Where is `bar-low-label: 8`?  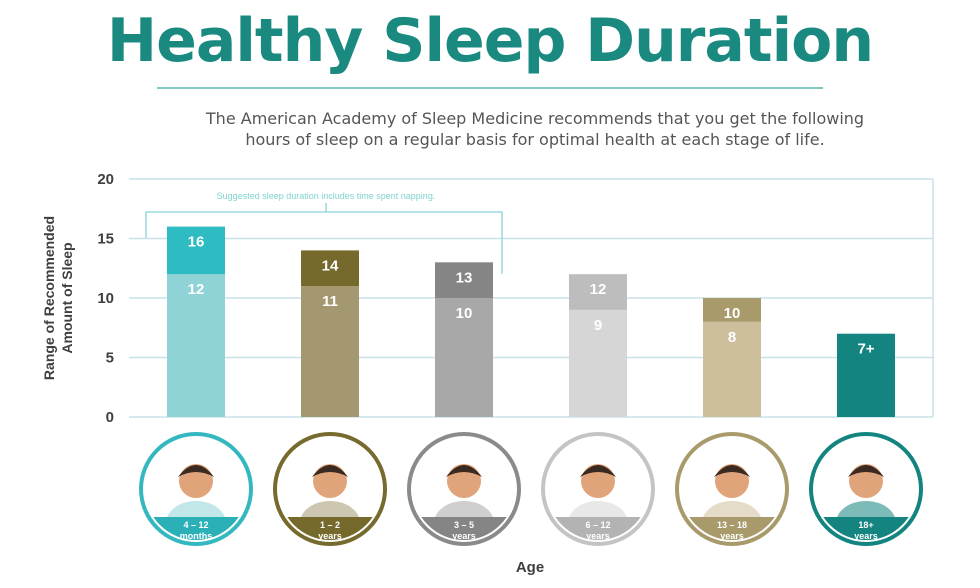
bar-low-label: 8 is located at coordinates (732, 337).